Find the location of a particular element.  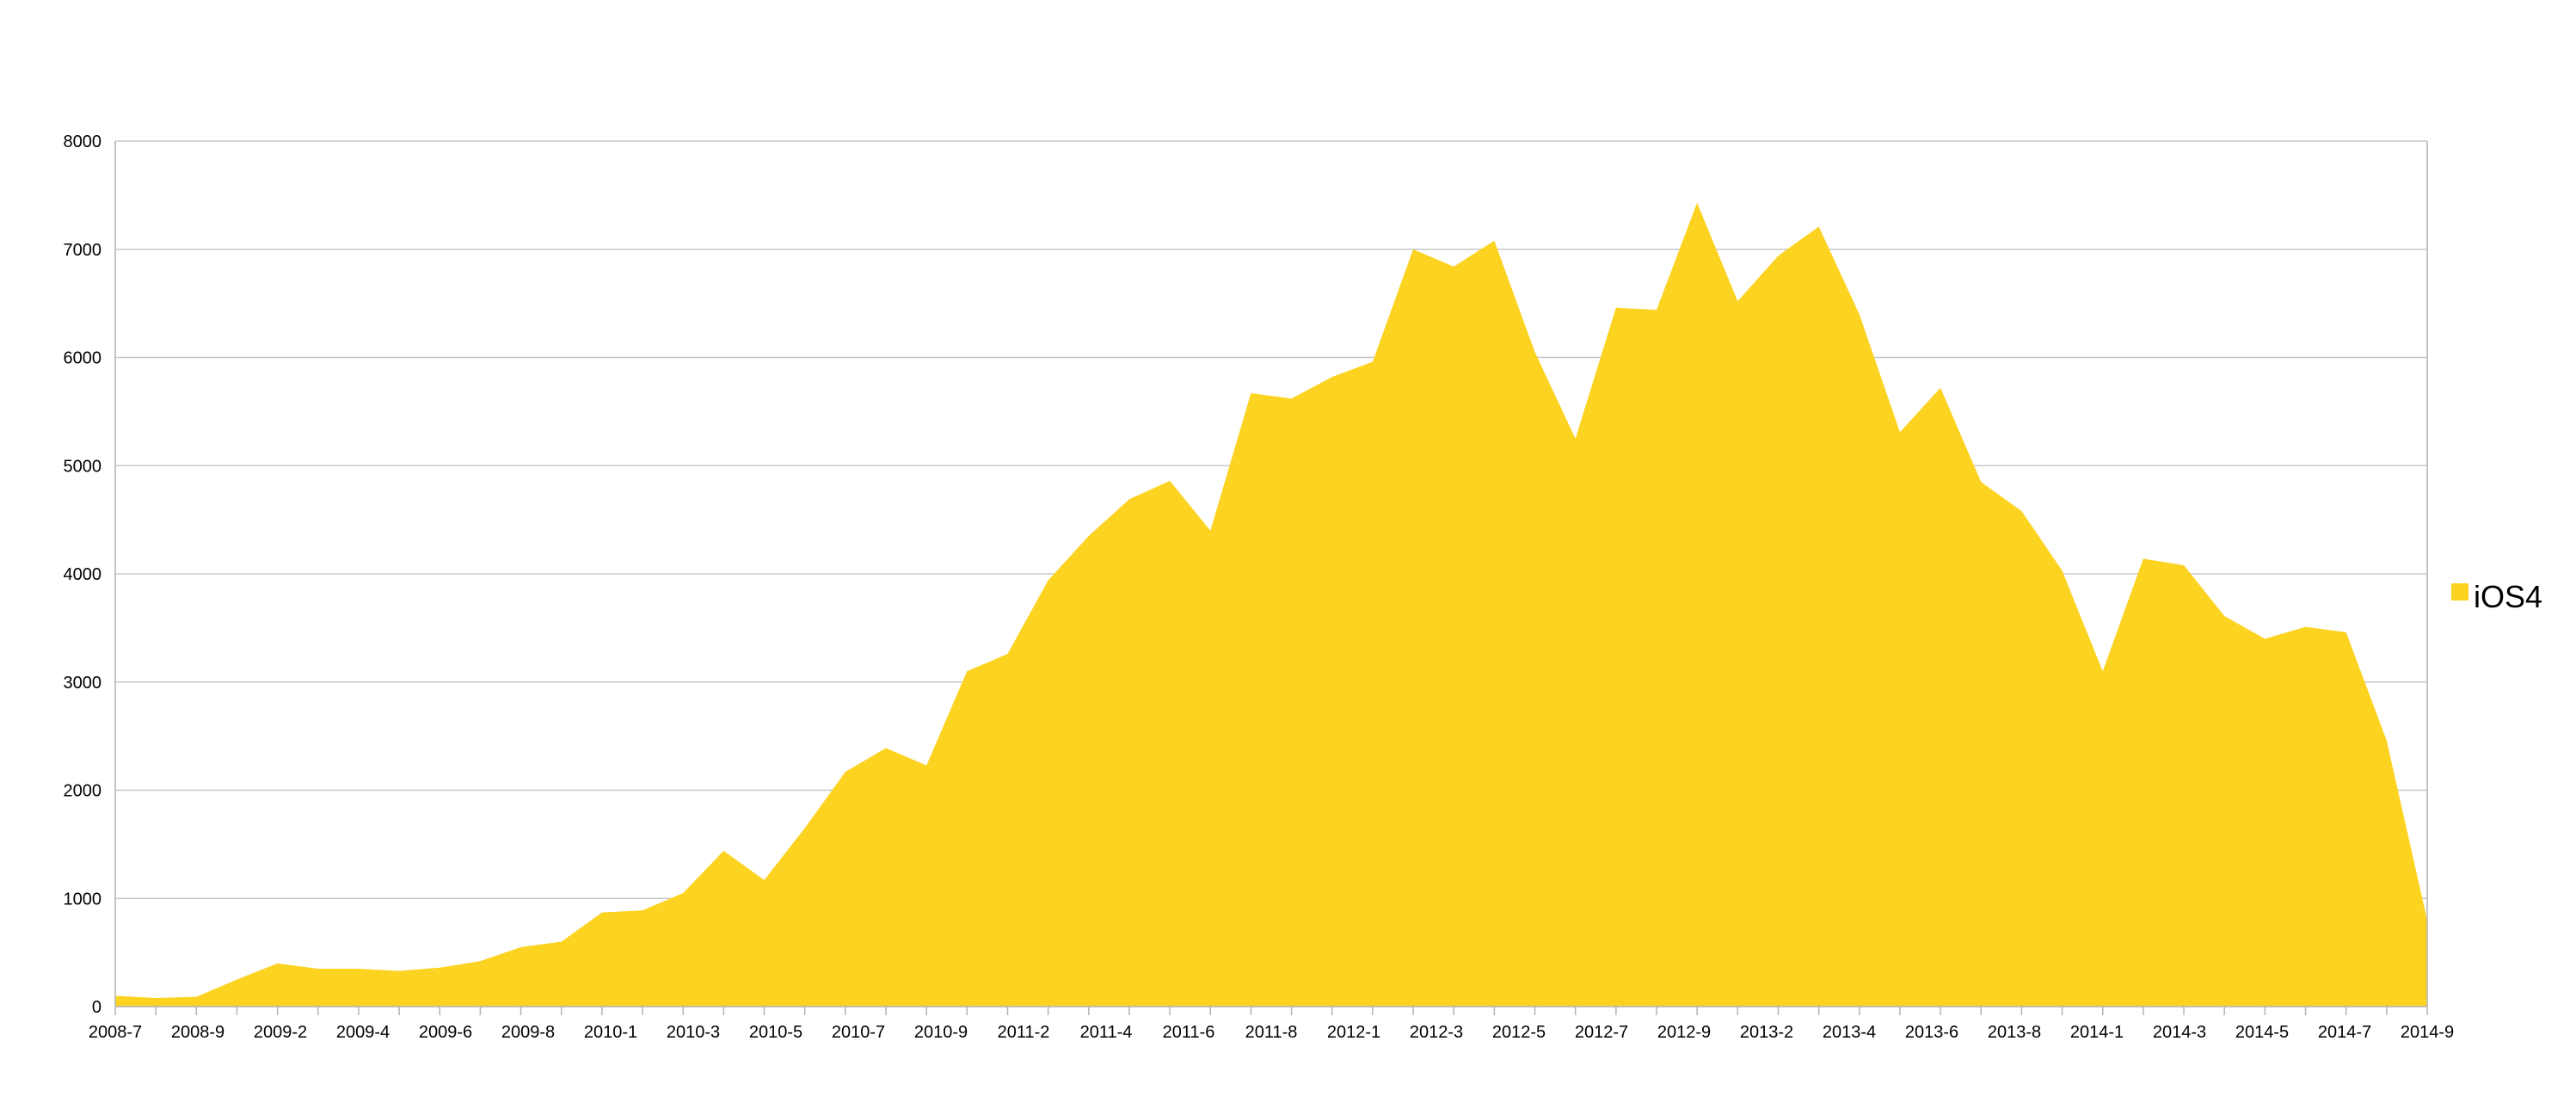

x-tick-label: 2009-4 is located at coordinates (363, 1032).